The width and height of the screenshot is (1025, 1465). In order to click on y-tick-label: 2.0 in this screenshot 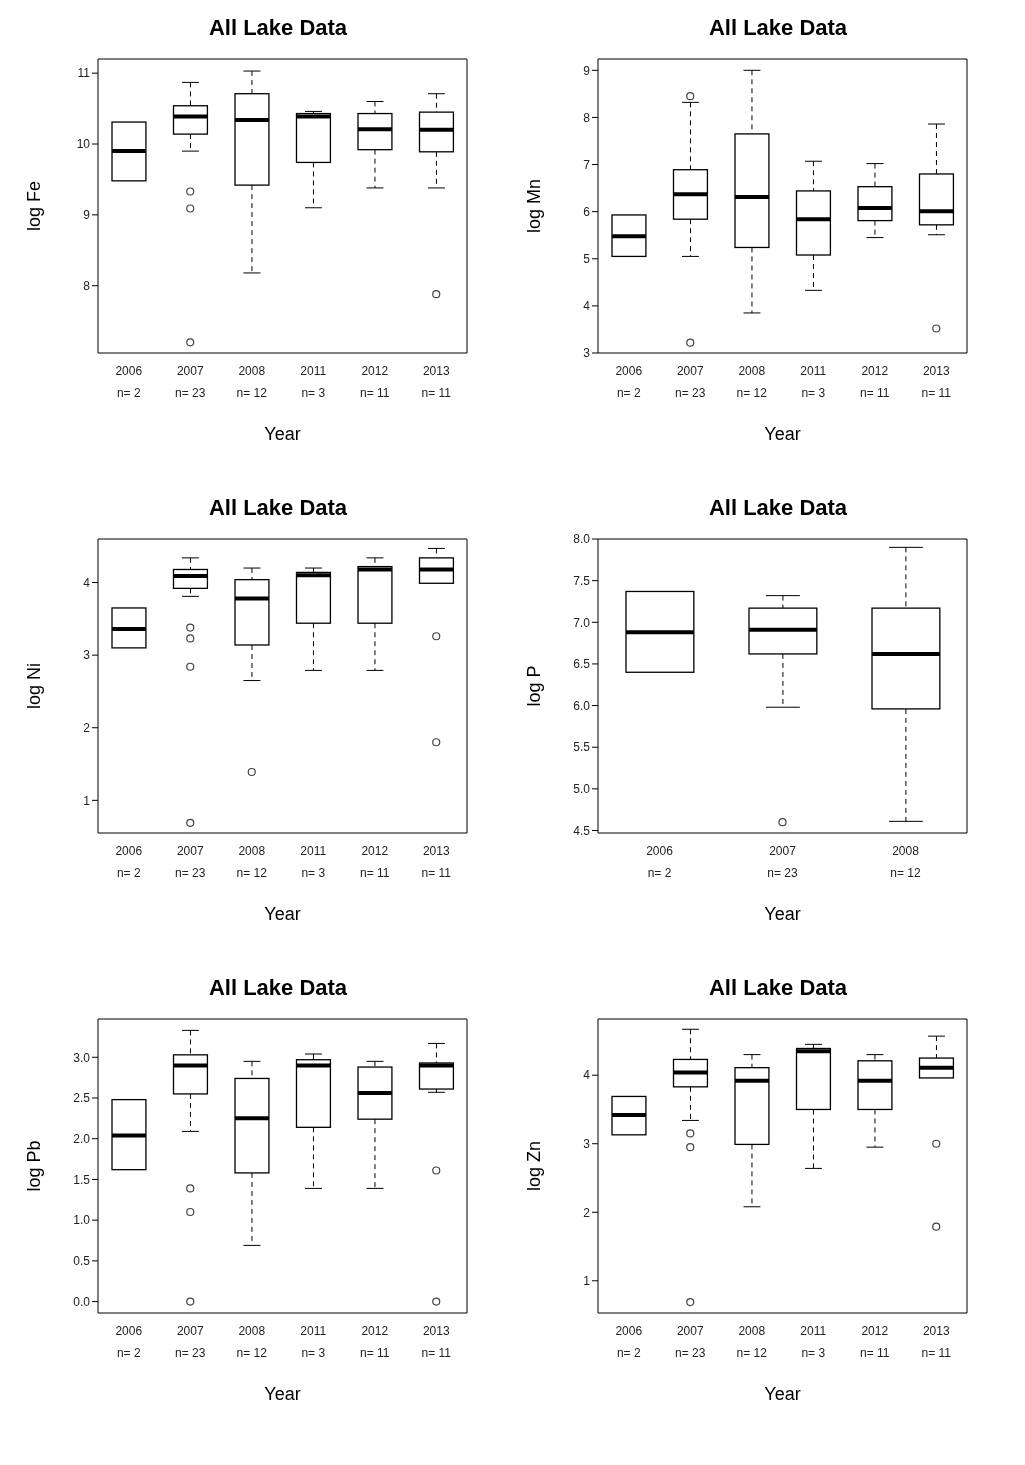, I will do `click(82, 1138)`.